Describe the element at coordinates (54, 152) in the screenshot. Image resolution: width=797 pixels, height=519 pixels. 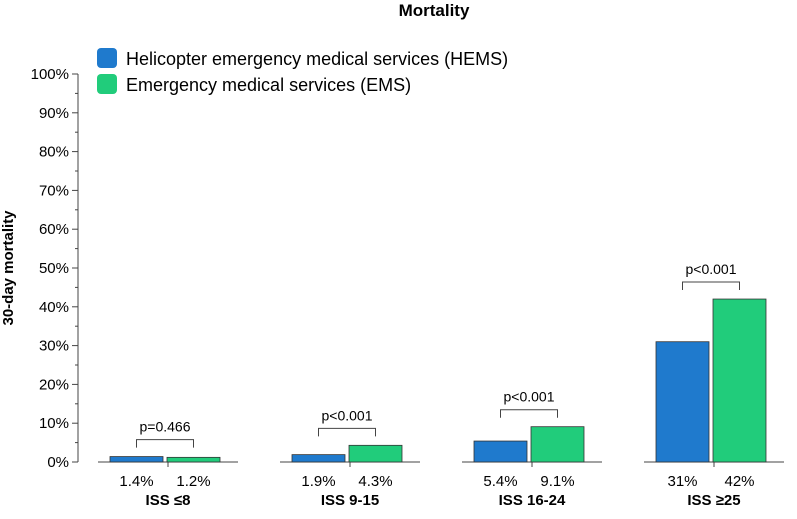
I see `y-tick-label: 80%` at that location.